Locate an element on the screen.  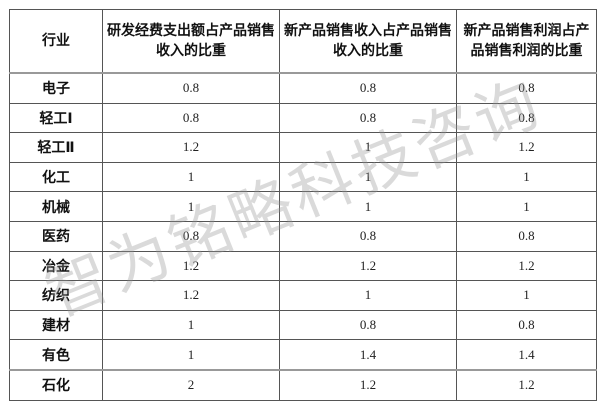
table-row: 建材 1 0.8 0.8 is located at coordinates (303, 325).